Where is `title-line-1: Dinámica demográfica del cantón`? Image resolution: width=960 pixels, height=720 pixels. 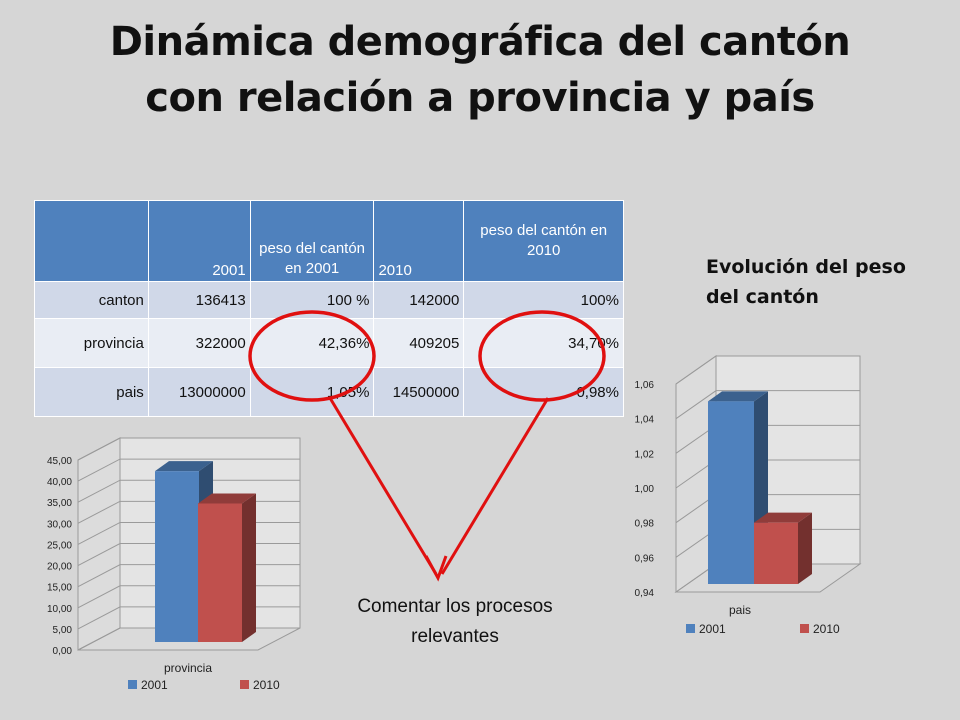 title-line-1: Dinámica demográfica del cantón is located at coordinates (480, 42).